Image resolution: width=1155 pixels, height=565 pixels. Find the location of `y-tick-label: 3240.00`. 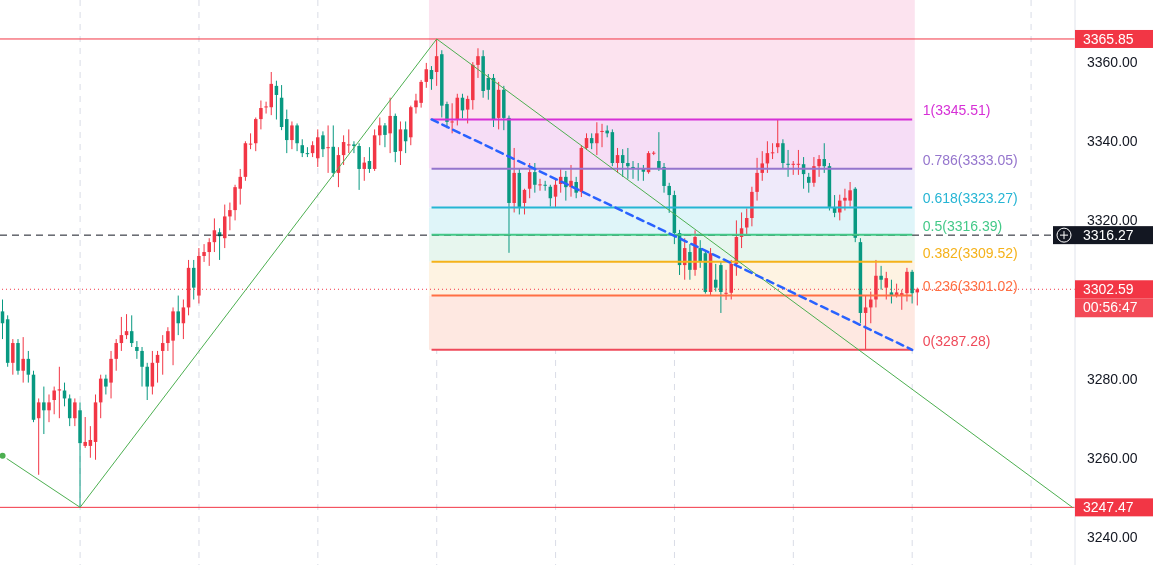

y-tick-label: 3240.00 is located at coordinates (1112, 536).